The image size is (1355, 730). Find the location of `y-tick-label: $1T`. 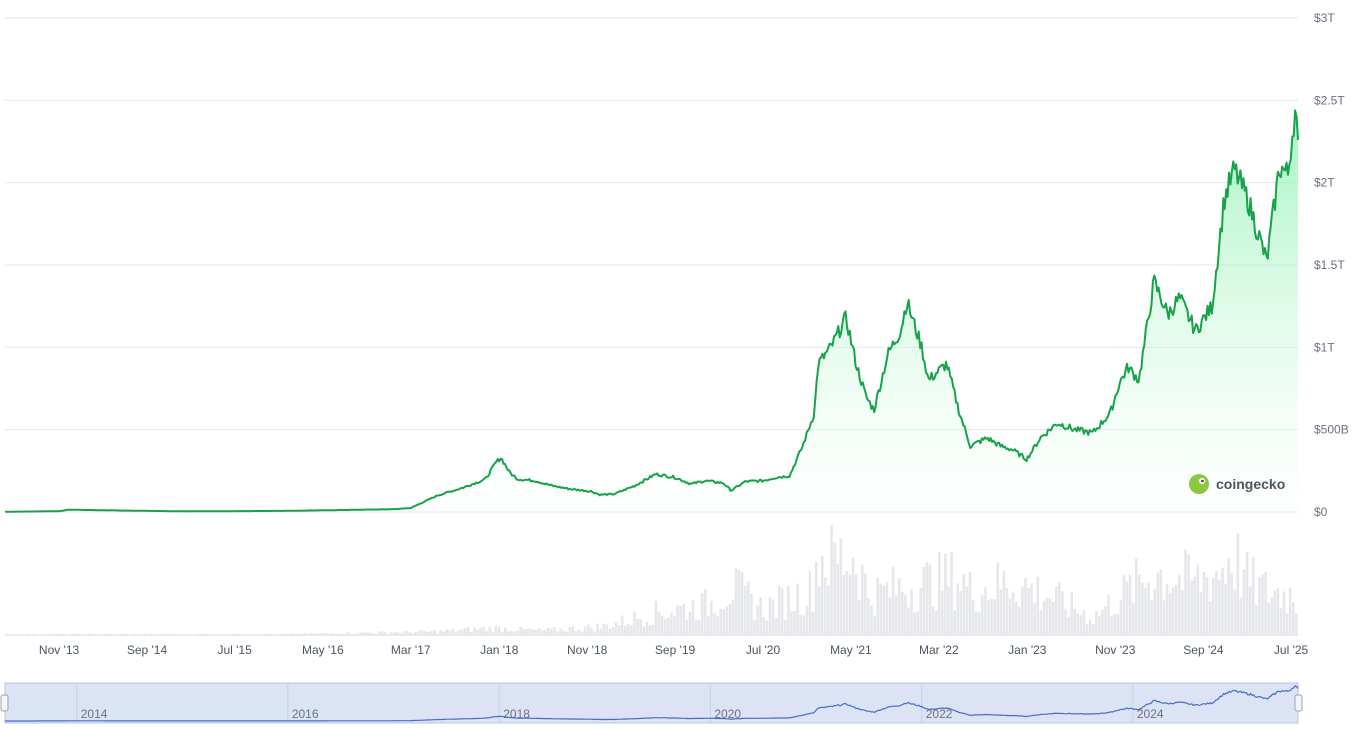

y-tick-label: $1T is located at coordinates (1324, 347).